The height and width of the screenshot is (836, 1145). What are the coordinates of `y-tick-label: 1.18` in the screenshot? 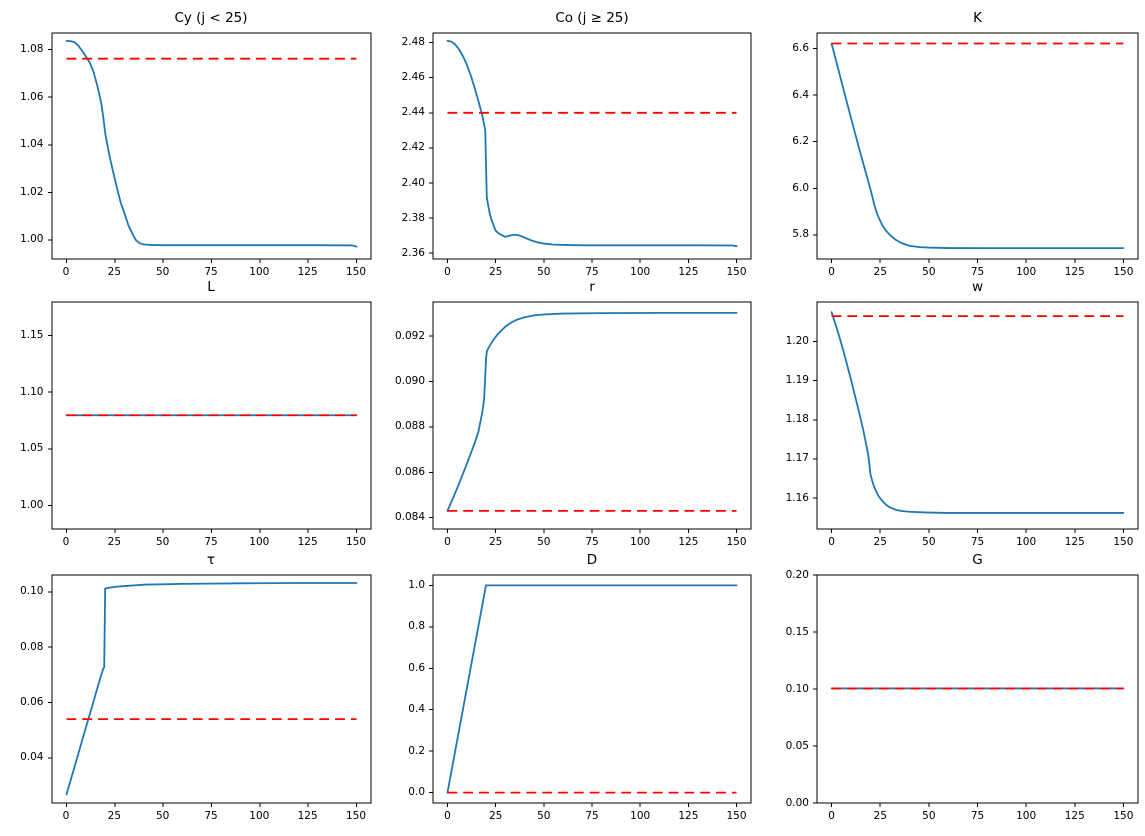 It's located at (797, 419).